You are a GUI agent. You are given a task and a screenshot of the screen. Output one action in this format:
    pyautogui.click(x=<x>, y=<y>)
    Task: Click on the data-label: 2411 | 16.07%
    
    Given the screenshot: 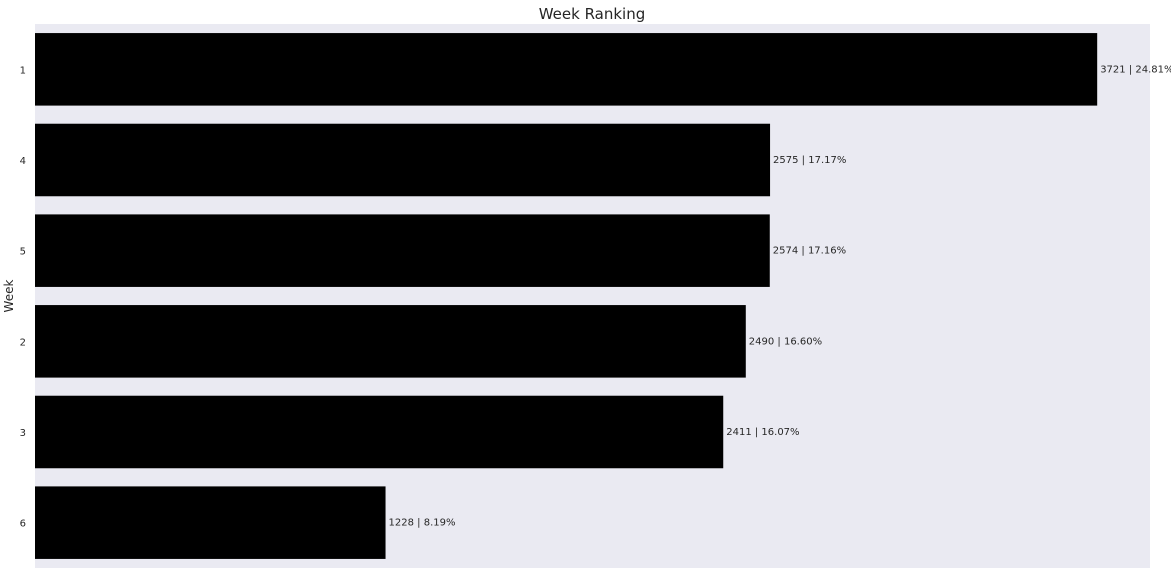 What is the action you would take?
    pyautogui.click(x=762, y=432)
    